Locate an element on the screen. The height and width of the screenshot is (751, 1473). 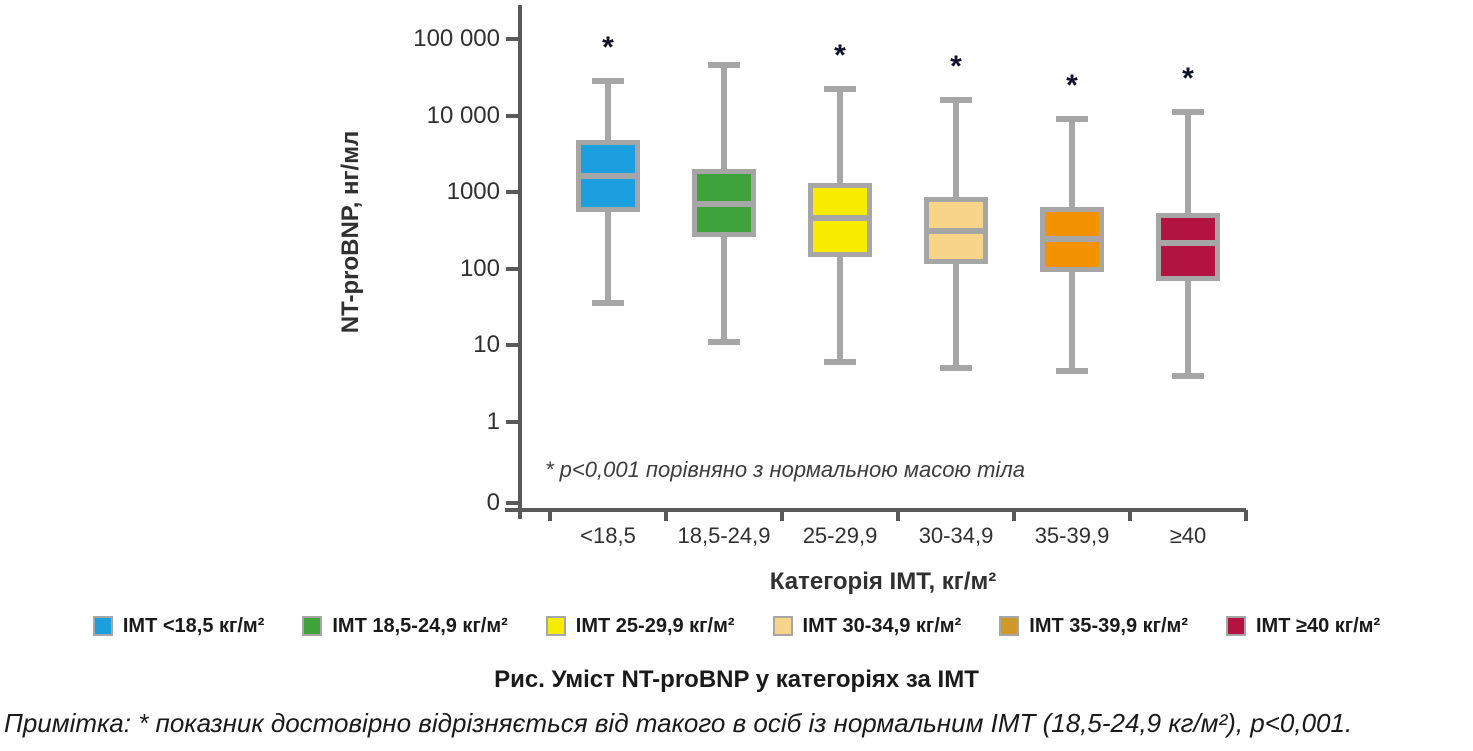
x-axis-line is located at coordinates (875, 510).